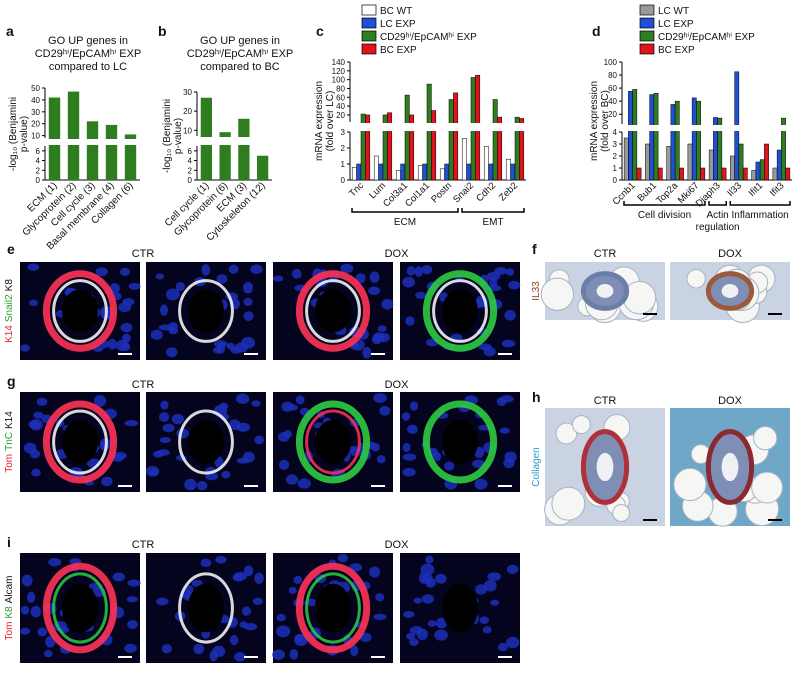 This screenshot has height=679, width=800. What do you see at coordinates (187, 92) in the screenshot?
I see `y-tick-label: 30` at bounding box center [187, 92].